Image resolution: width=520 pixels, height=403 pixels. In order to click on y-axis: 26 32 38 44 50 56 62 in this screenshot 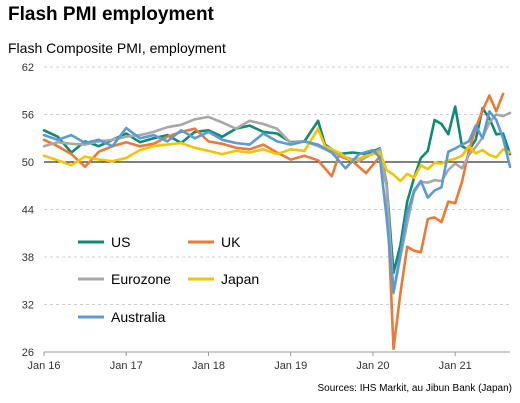, I will do `click(28, 210)`.